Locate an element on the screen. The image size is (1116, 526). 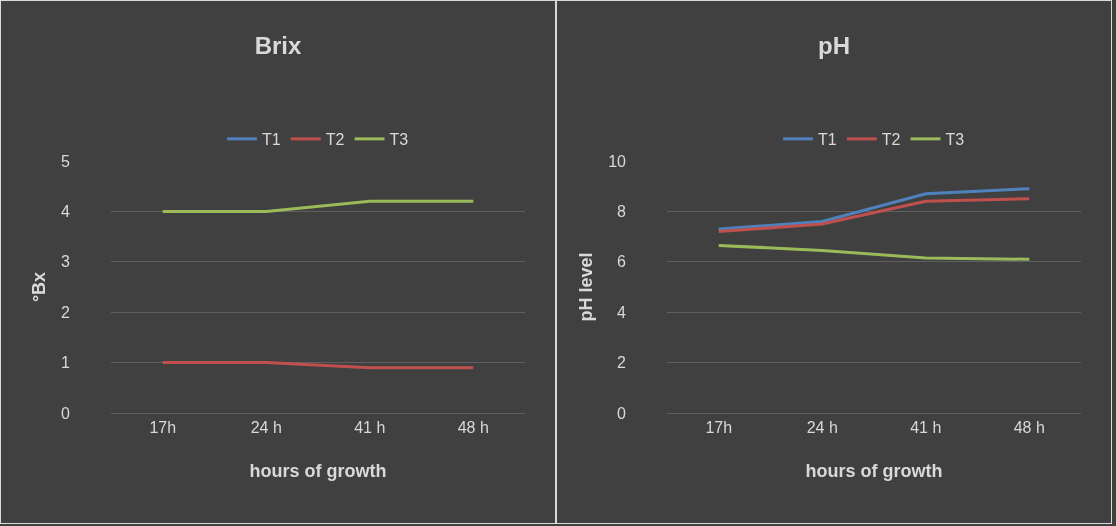
y-axis-title: °Bx is located at coordinates (39, 287).